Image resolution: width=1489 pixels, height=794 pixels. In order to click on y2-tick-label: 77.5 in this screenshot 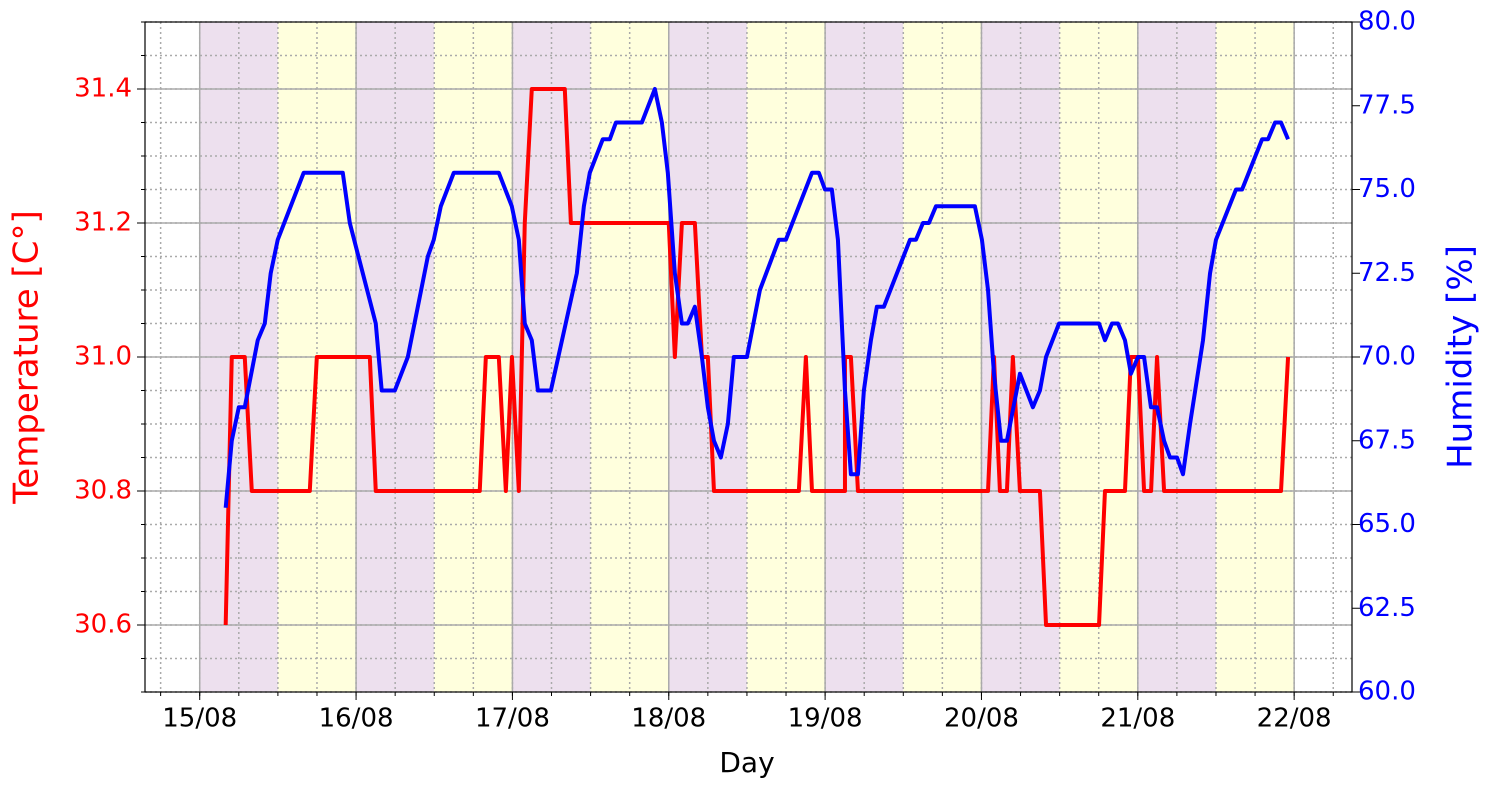, I will do `click(1387, 105)`.